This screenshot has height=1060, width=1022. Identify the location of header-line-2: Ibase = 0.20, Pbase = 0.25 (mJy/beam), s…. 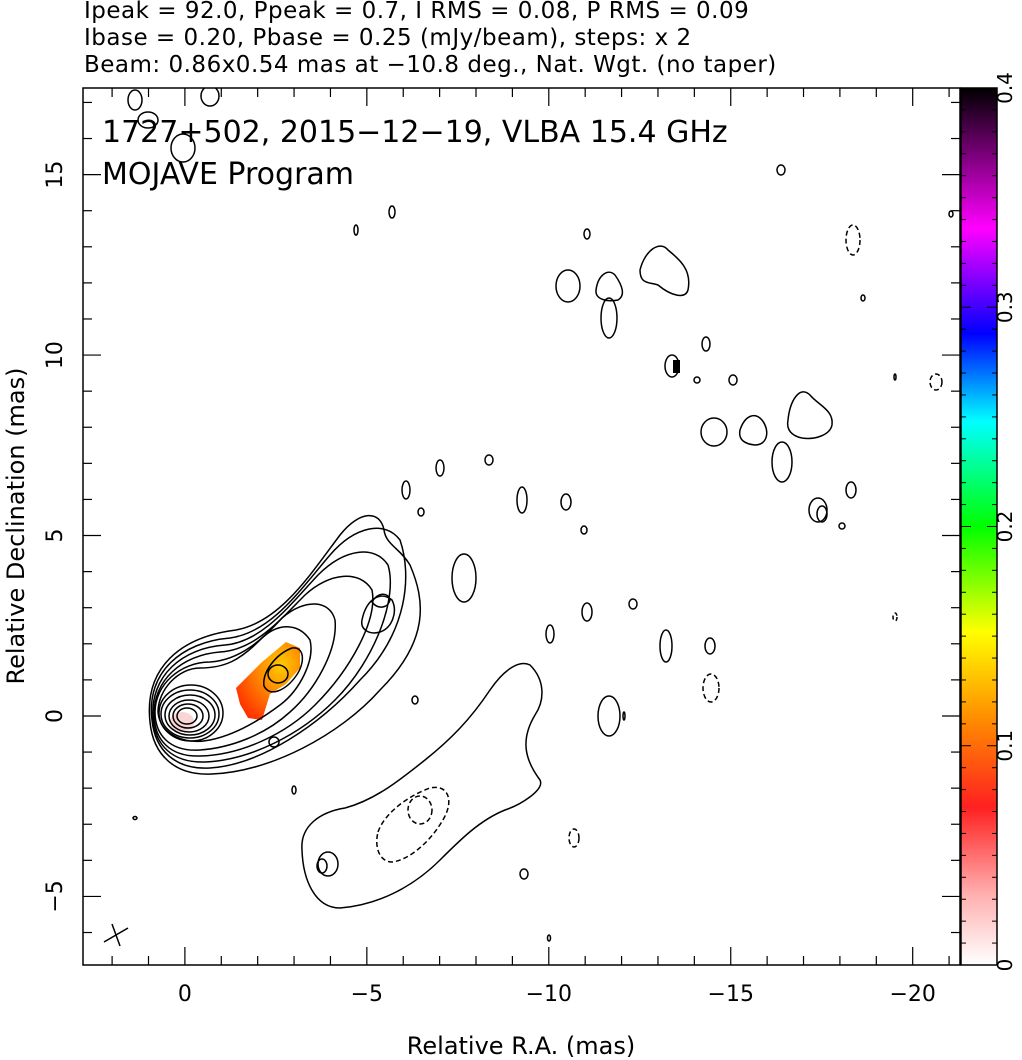
(388, 38).